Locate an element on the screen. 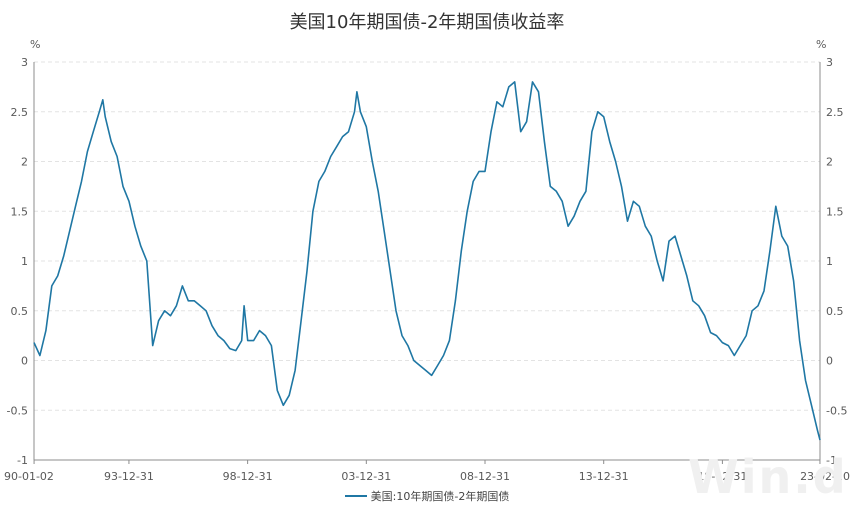 Image resolution: width=854 pixels, height=507 pixels. watermark: Win.d is located at coordinates (768, 477).